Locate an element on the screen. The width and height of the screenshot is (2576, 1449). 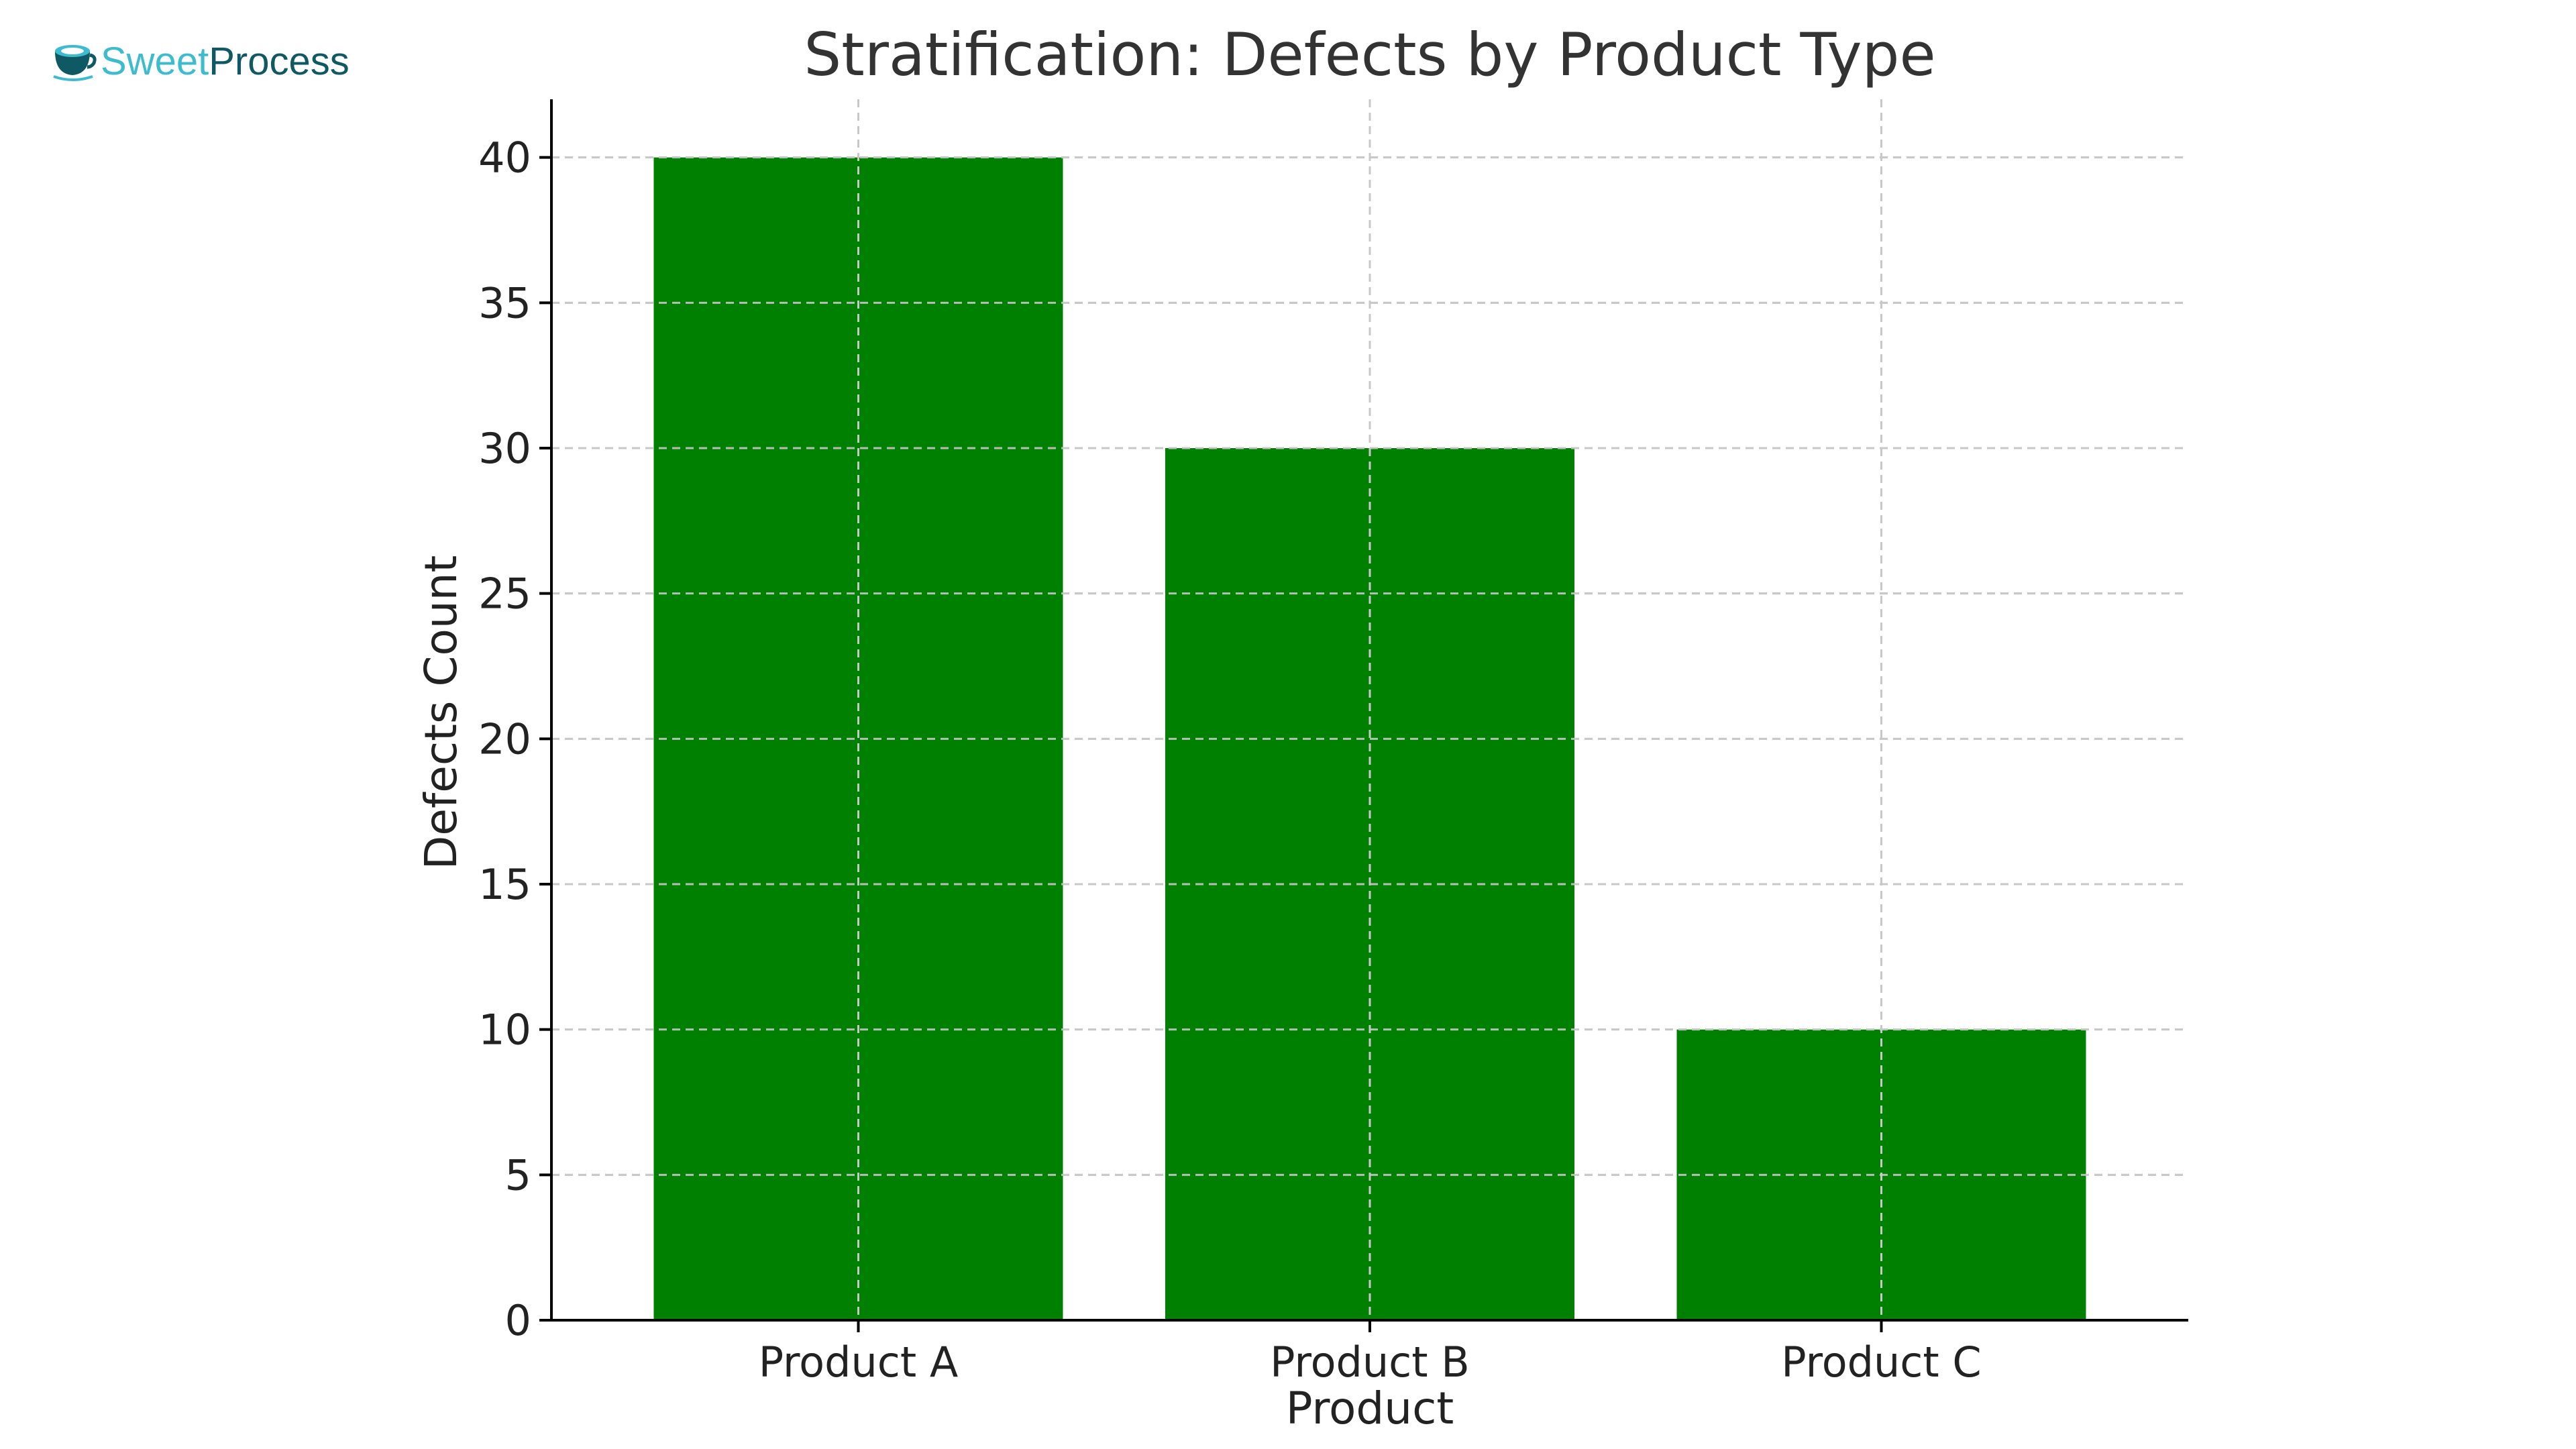
y-tick-layer: 0 5 10 15 20 25 30 35 40 is located at coordinates (514, 739).